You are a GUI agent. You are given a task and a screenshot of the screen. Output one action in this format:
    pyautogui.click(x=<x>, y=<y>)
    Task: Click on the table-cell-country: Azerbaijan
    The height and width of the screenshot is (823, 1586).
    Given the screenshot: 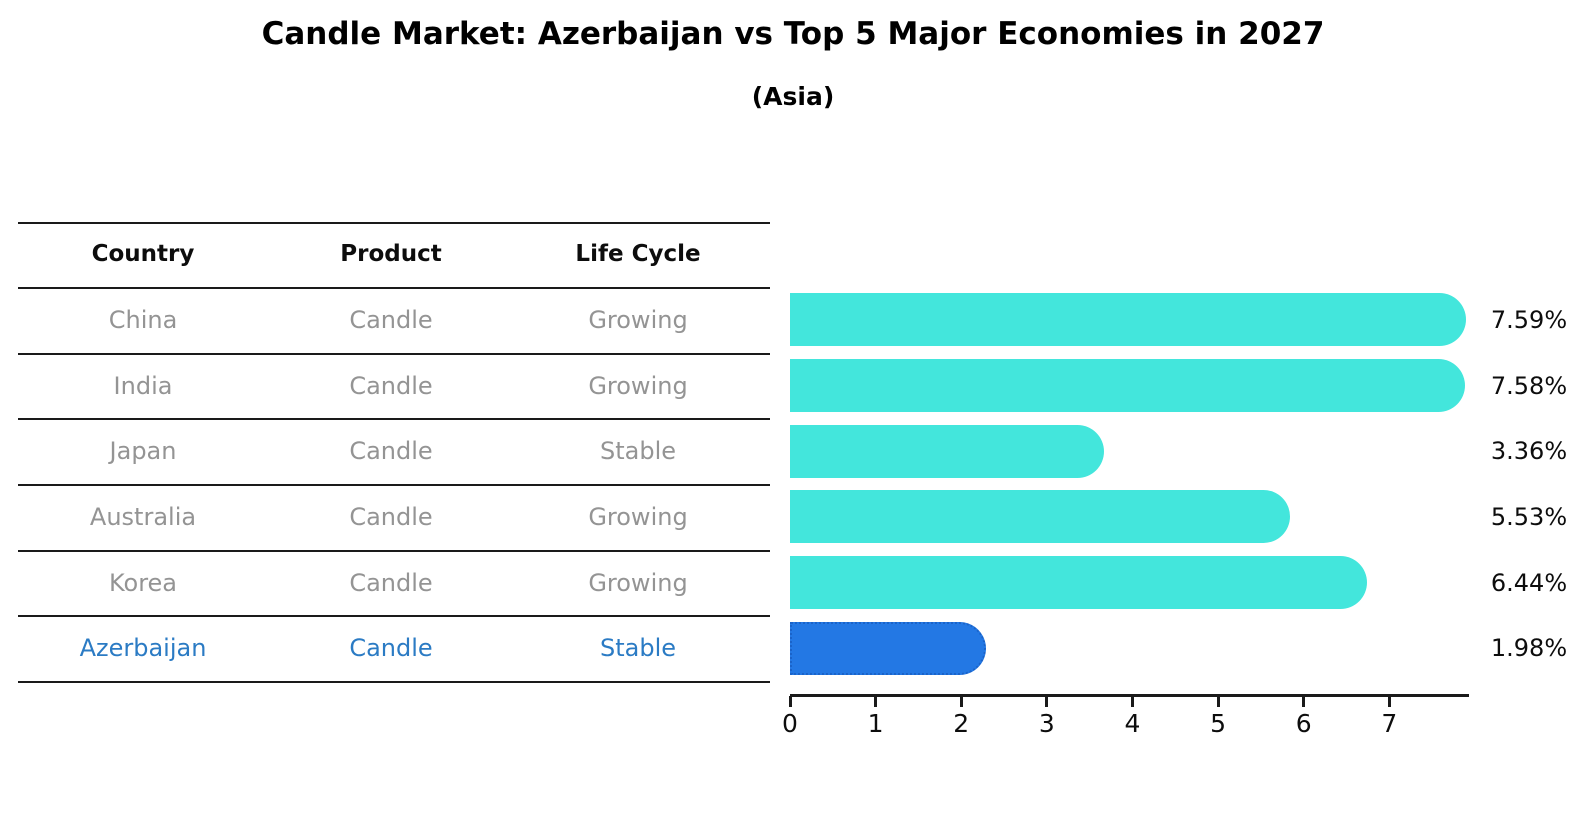 What is the action you would take?
    pyautogui.click(x=143, y=648)
    